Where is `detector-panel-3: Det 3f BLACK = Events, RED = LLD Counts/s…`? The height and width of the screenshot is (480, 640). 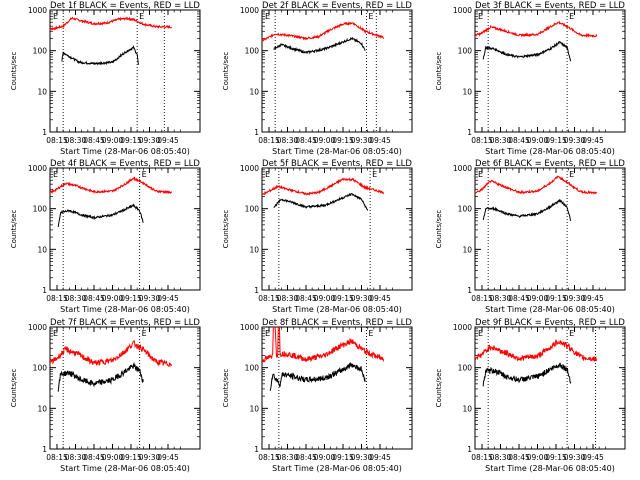 detector-panel-3: Det 3f BLACK = Events, RED = LLD Counts/s… is located at coordinates (530, 78).